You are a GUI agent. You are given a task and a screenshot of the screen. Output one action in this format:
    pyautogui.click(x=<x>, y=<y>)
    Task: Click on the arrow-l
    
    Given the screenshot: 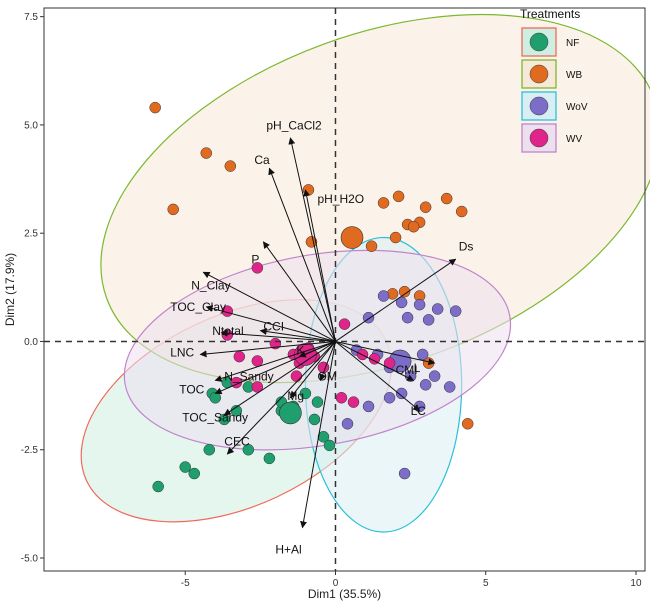 What is the action you would take?
    pyautogui.click(x=385, y=353)
    